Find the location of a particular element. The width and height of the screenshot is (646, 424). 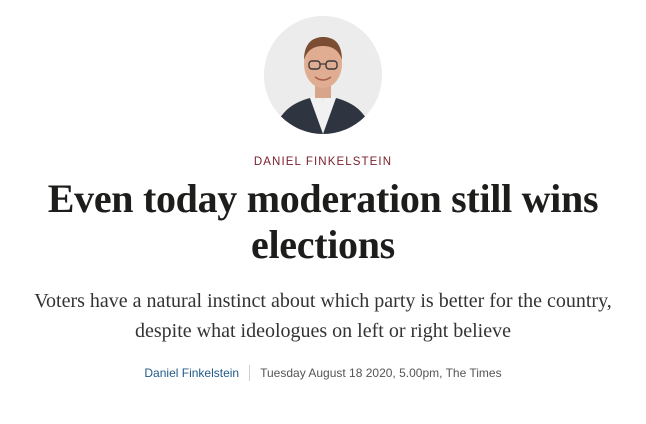

byline-divider is located at coordinates (250, 373).